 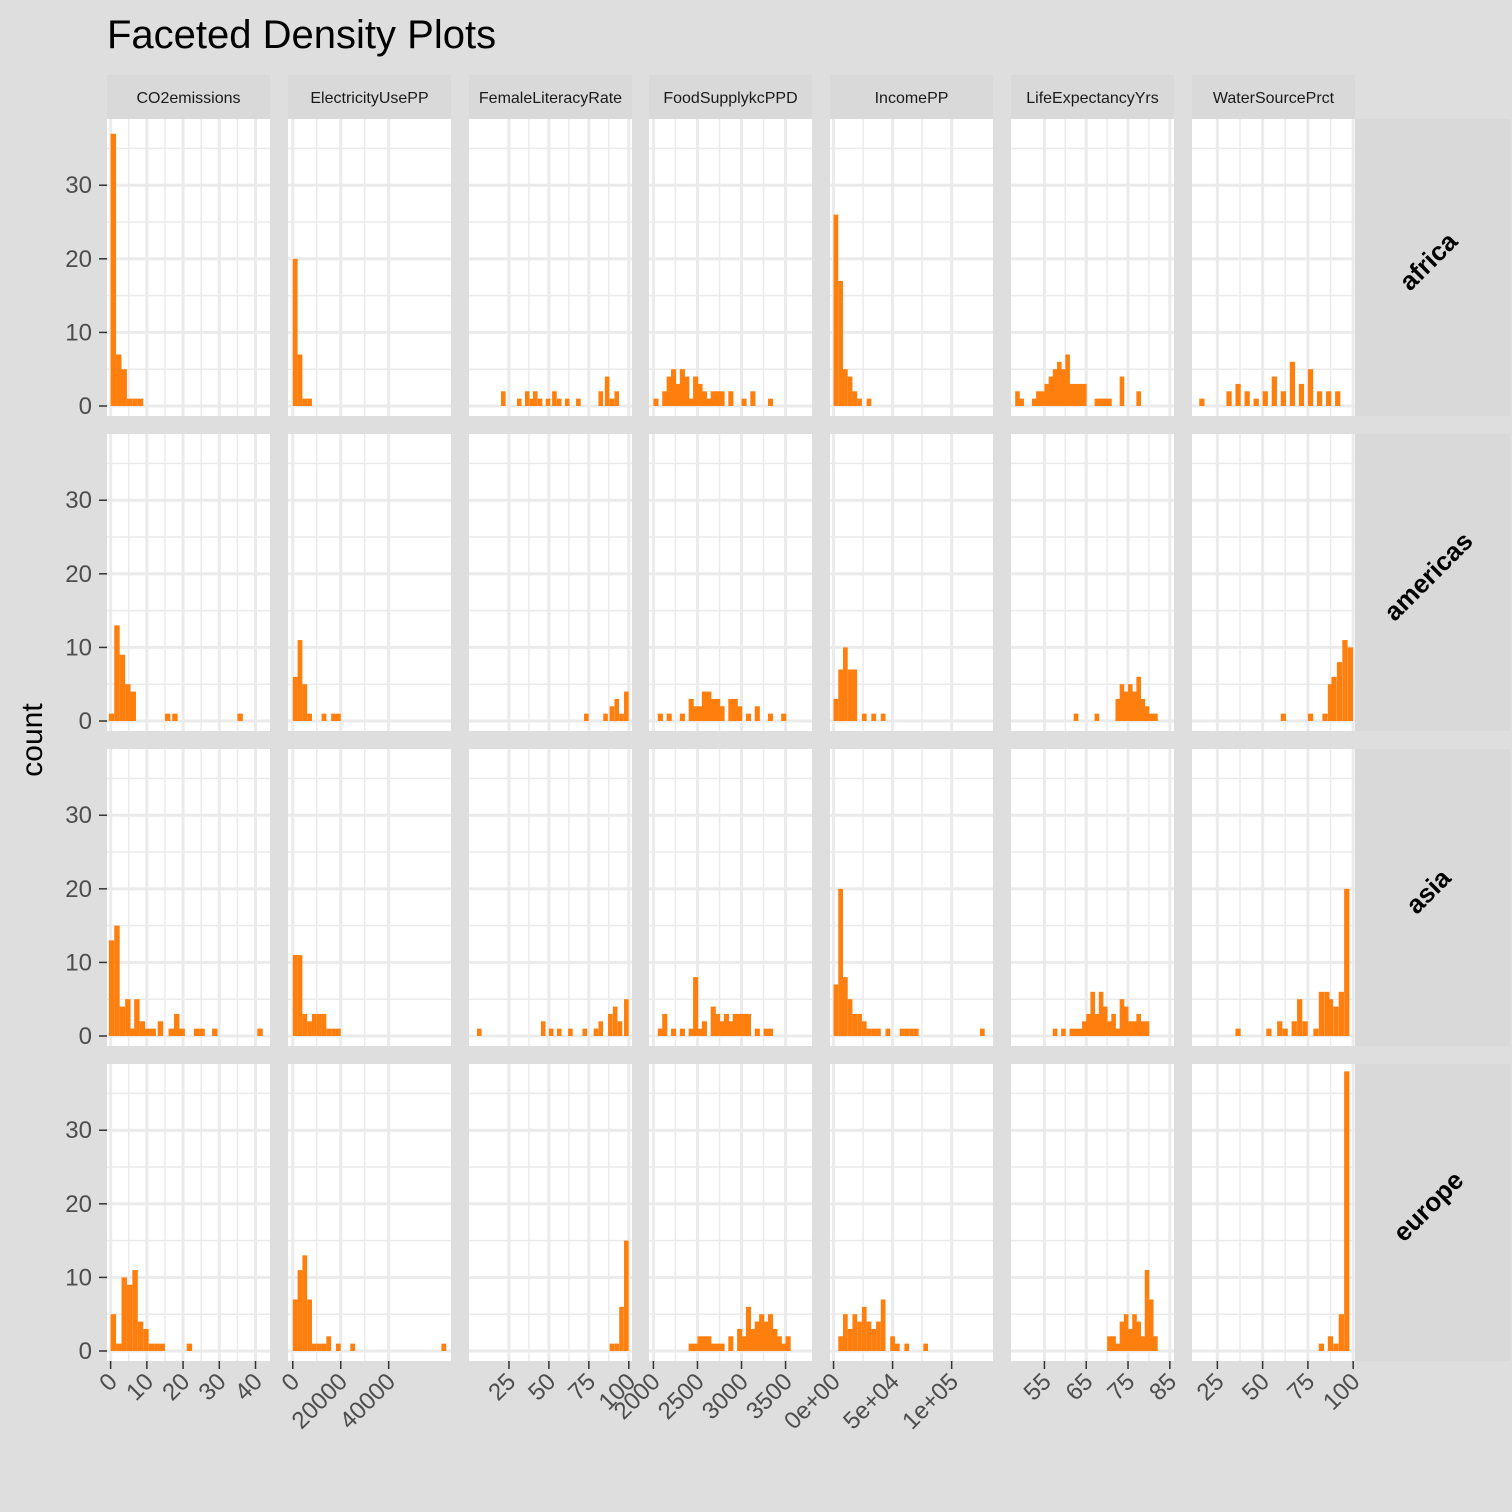 What do you see at coordinates (78, 1130) in the screenshot?
I see `y-tick-label: 30` at bounding box center [78, 1130].